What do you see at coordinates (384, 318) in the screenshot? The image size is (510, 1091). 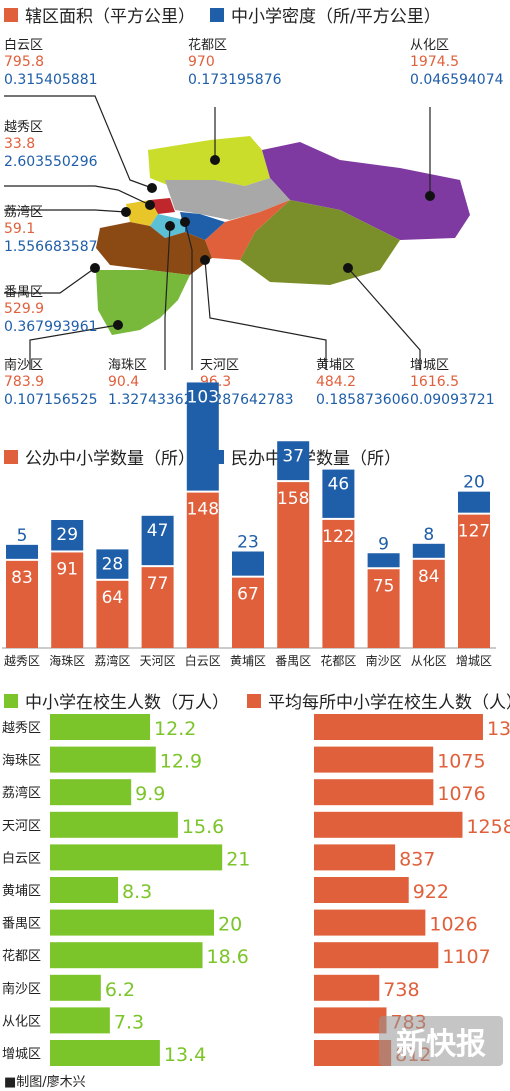 I see `leader-zengcheng` at bounding box center [384, 318].